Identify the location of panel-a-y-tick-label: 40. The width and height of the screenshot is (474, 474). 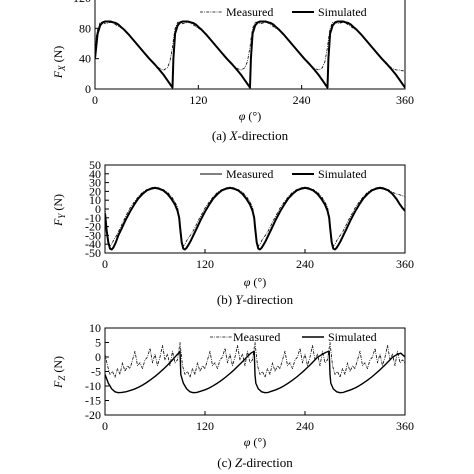
(85, 59).